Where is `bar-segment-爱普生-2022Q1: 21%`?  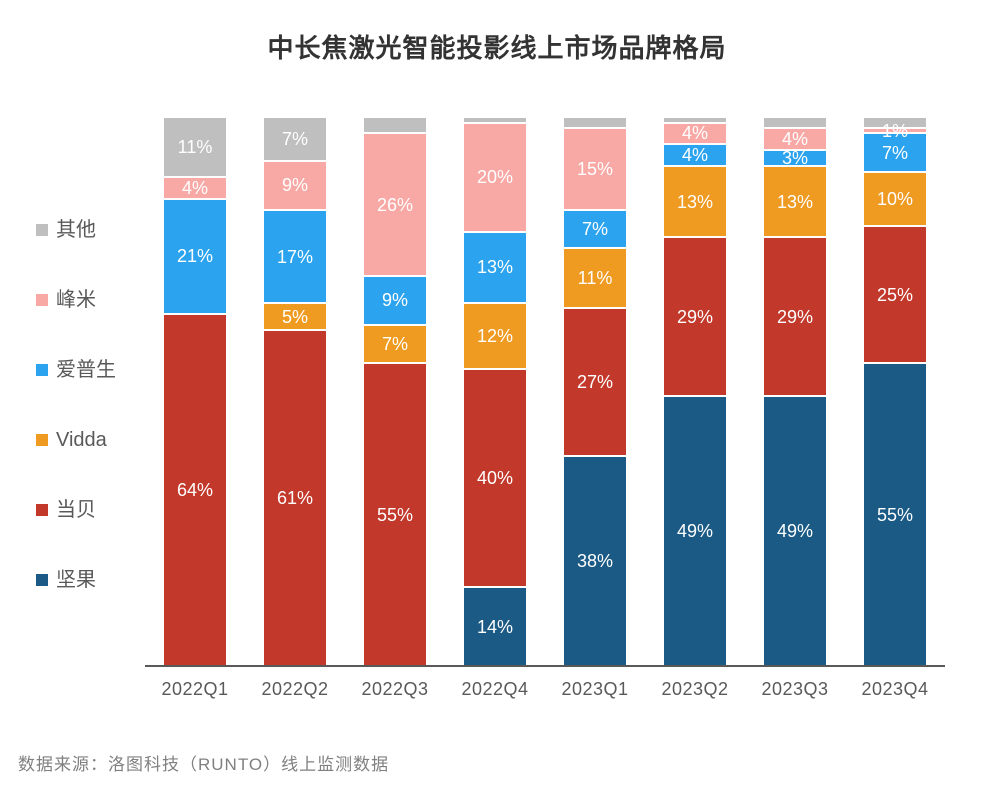
bar-segment-爱普生-2022Q1: 21% is located at coordinates (195, 257).